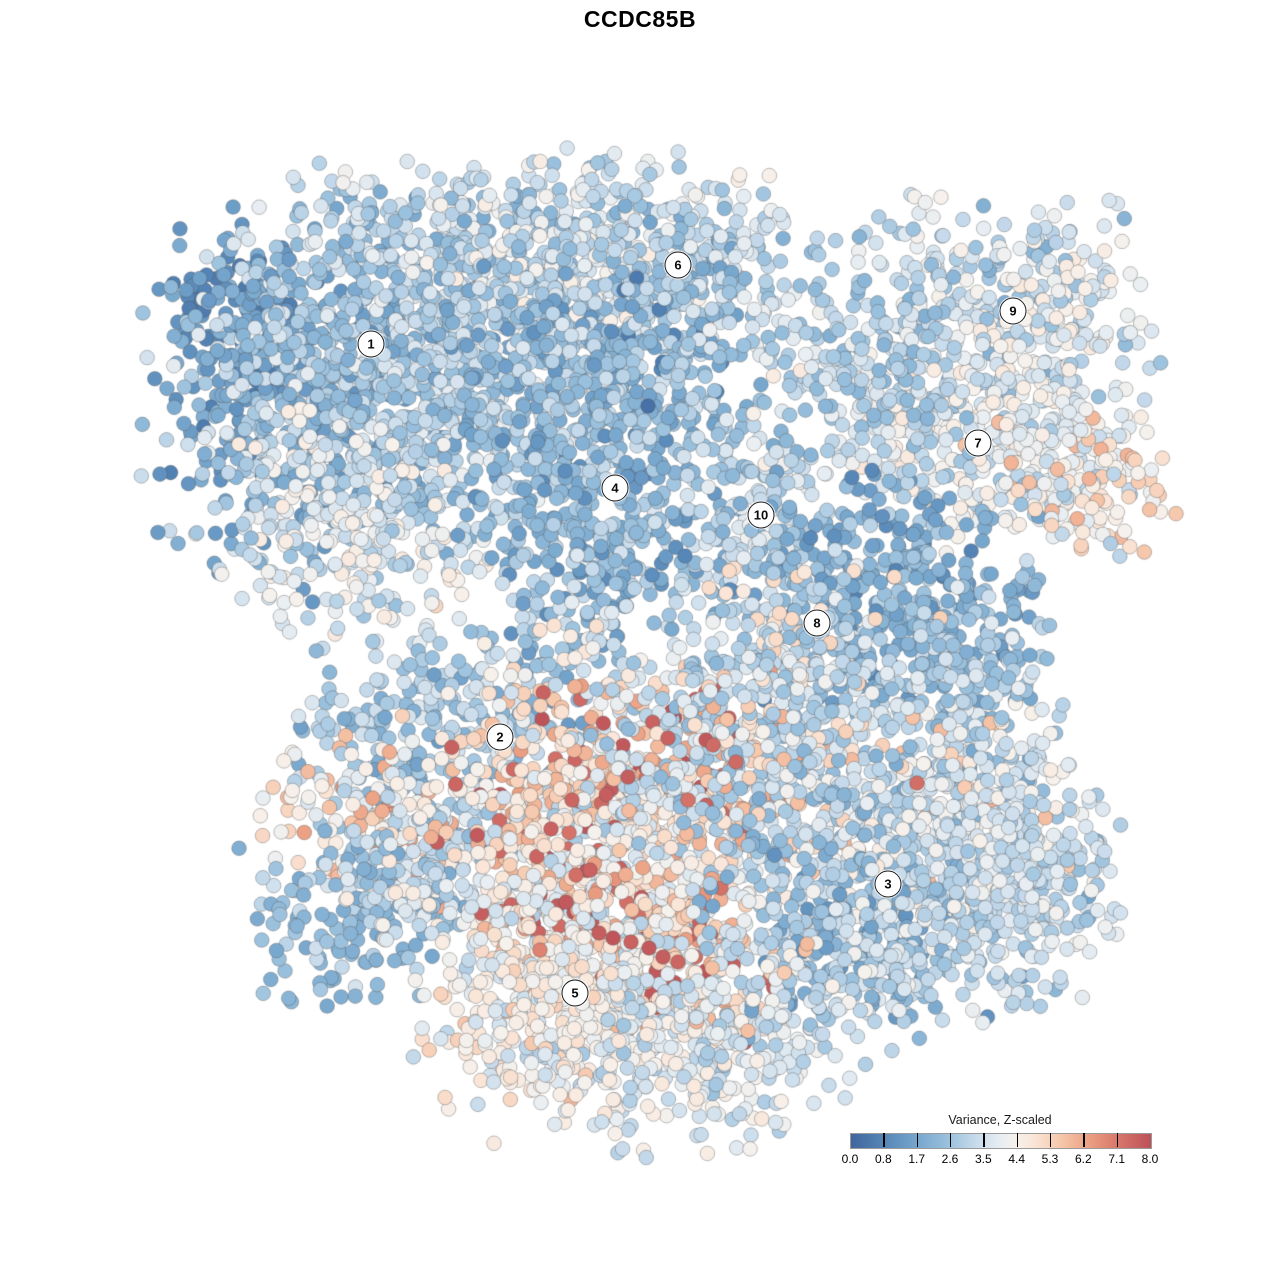  Describe the element at coordinates (1016, 1159) in the screenshot. I see `colorbar-tick-label: 4.4` at that location.